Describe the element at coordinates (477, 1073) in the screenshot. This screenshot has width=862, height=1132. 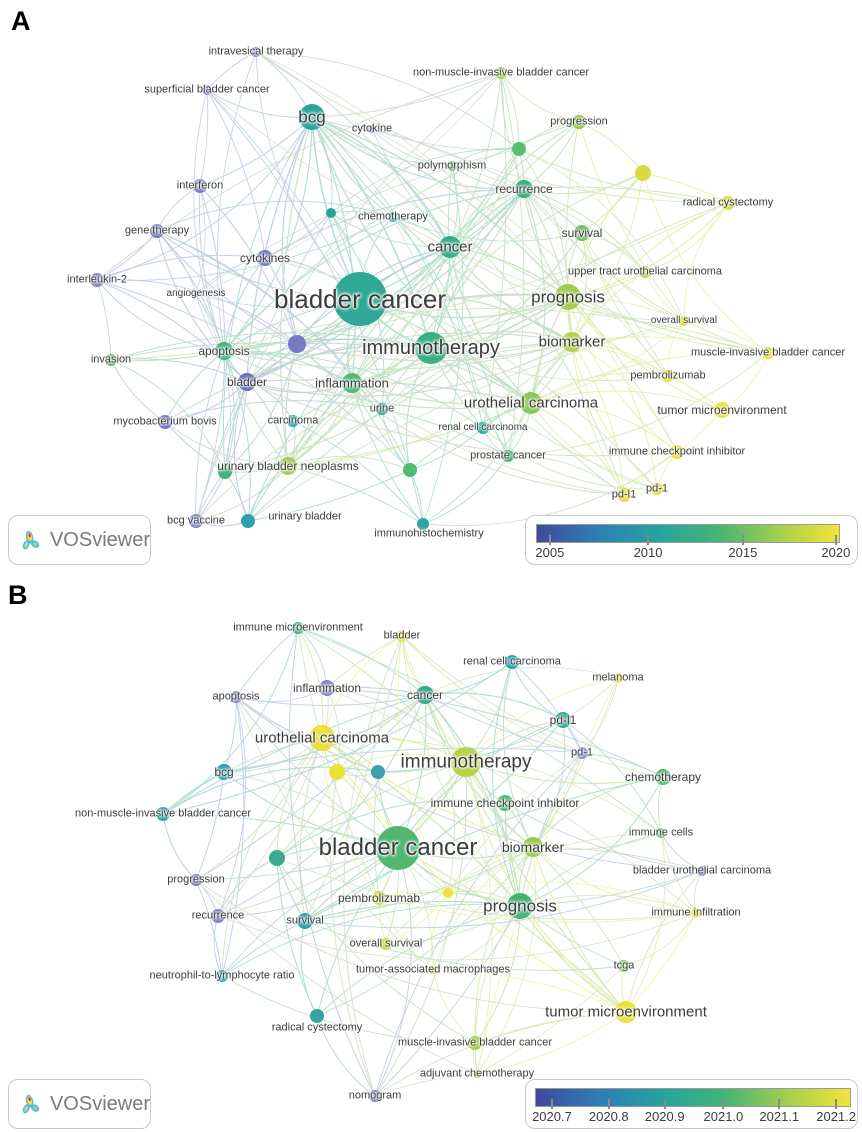
I see `keyword-node-label: adjuvant chemotherapy` at that location.